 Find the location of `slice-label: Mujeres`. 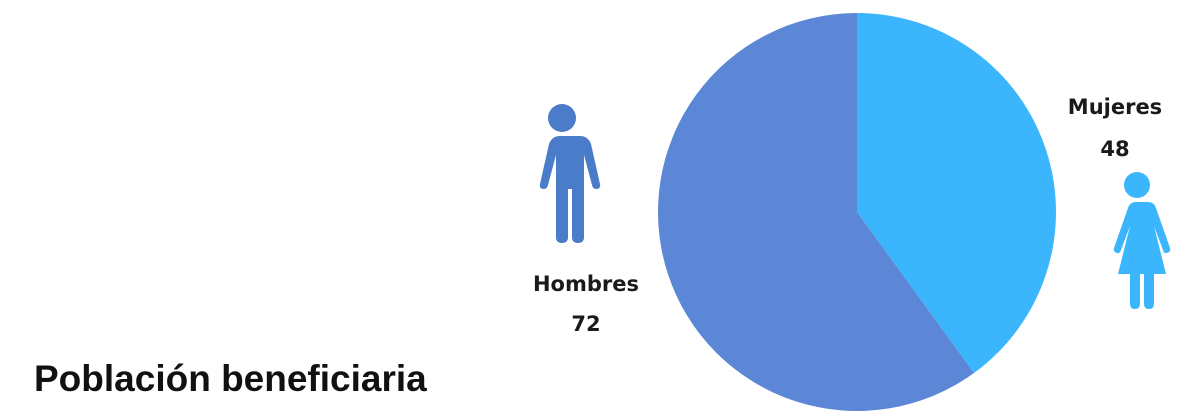

slice-label: Mujeres is located at coordinates (1115, 107).